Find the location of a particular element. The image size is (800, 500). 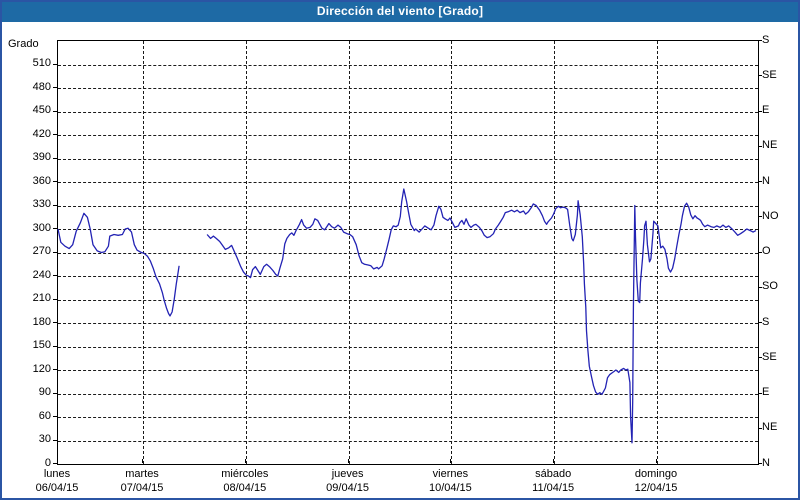

x-day-date: 11/04/15 is located at coordinates (553, 488).